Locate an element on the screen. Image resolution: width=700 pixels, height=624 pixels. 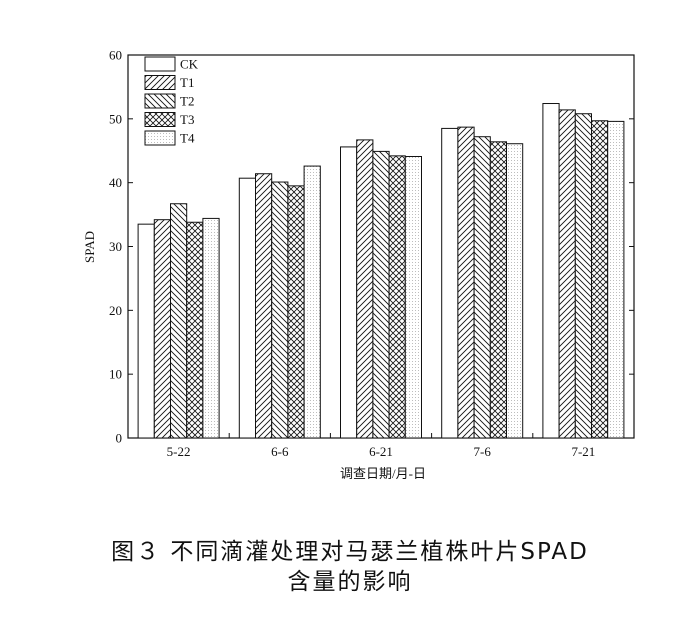
legend-label-T3: T3 is located at coordinates (187, 119).